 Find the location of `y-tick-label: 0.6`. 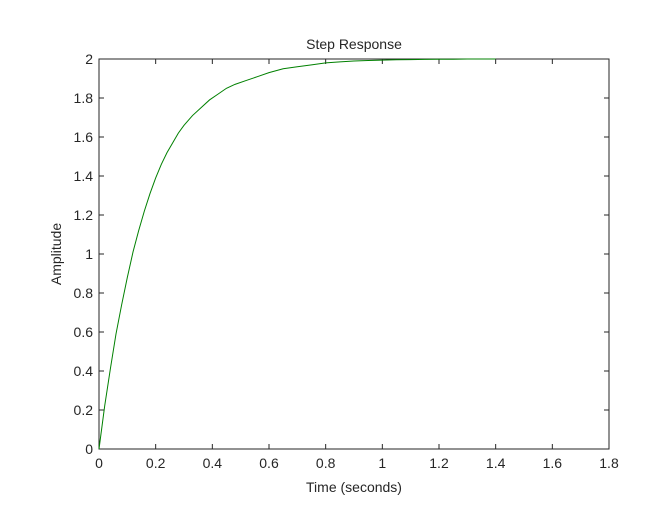

y-tick-label: 0.6 is located at coordinates (84, 332).